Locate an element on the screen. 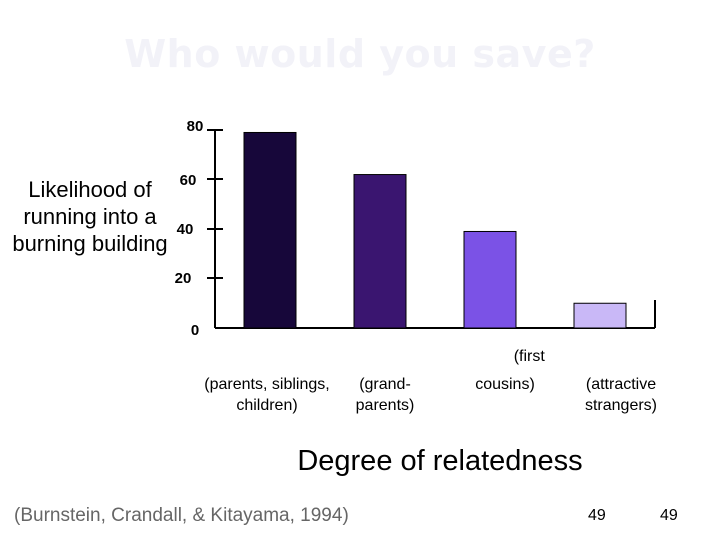  category-main-1: .25 is located at coordinates (380, 355).